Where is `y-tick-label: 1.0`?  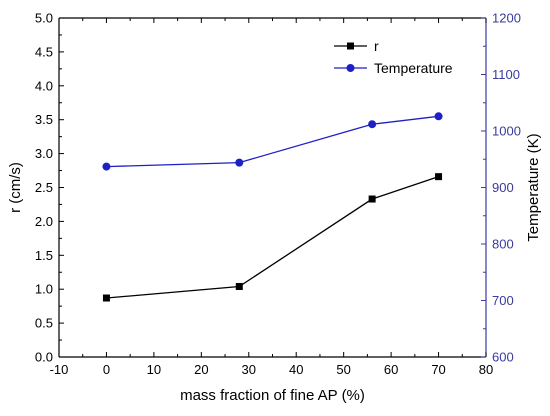
y-tick-label: 1.0 is located at coordinates (44, 289).